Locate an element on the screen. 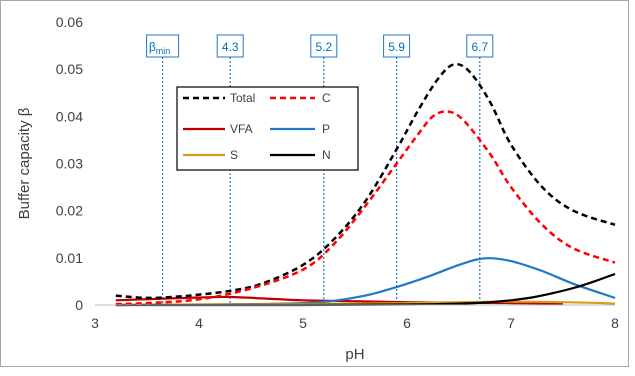 The width and height of the screenshot is (635, 376). legend-label-s: S is located at coordinates (234, 155).